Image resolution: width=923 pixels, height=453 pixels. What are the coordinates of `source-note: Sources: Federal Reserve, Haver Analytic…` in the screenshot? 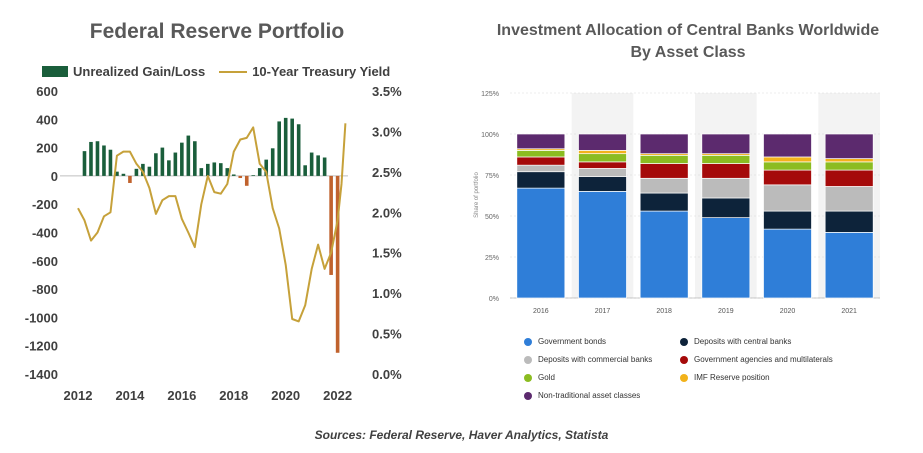 It's located at (461, 435).